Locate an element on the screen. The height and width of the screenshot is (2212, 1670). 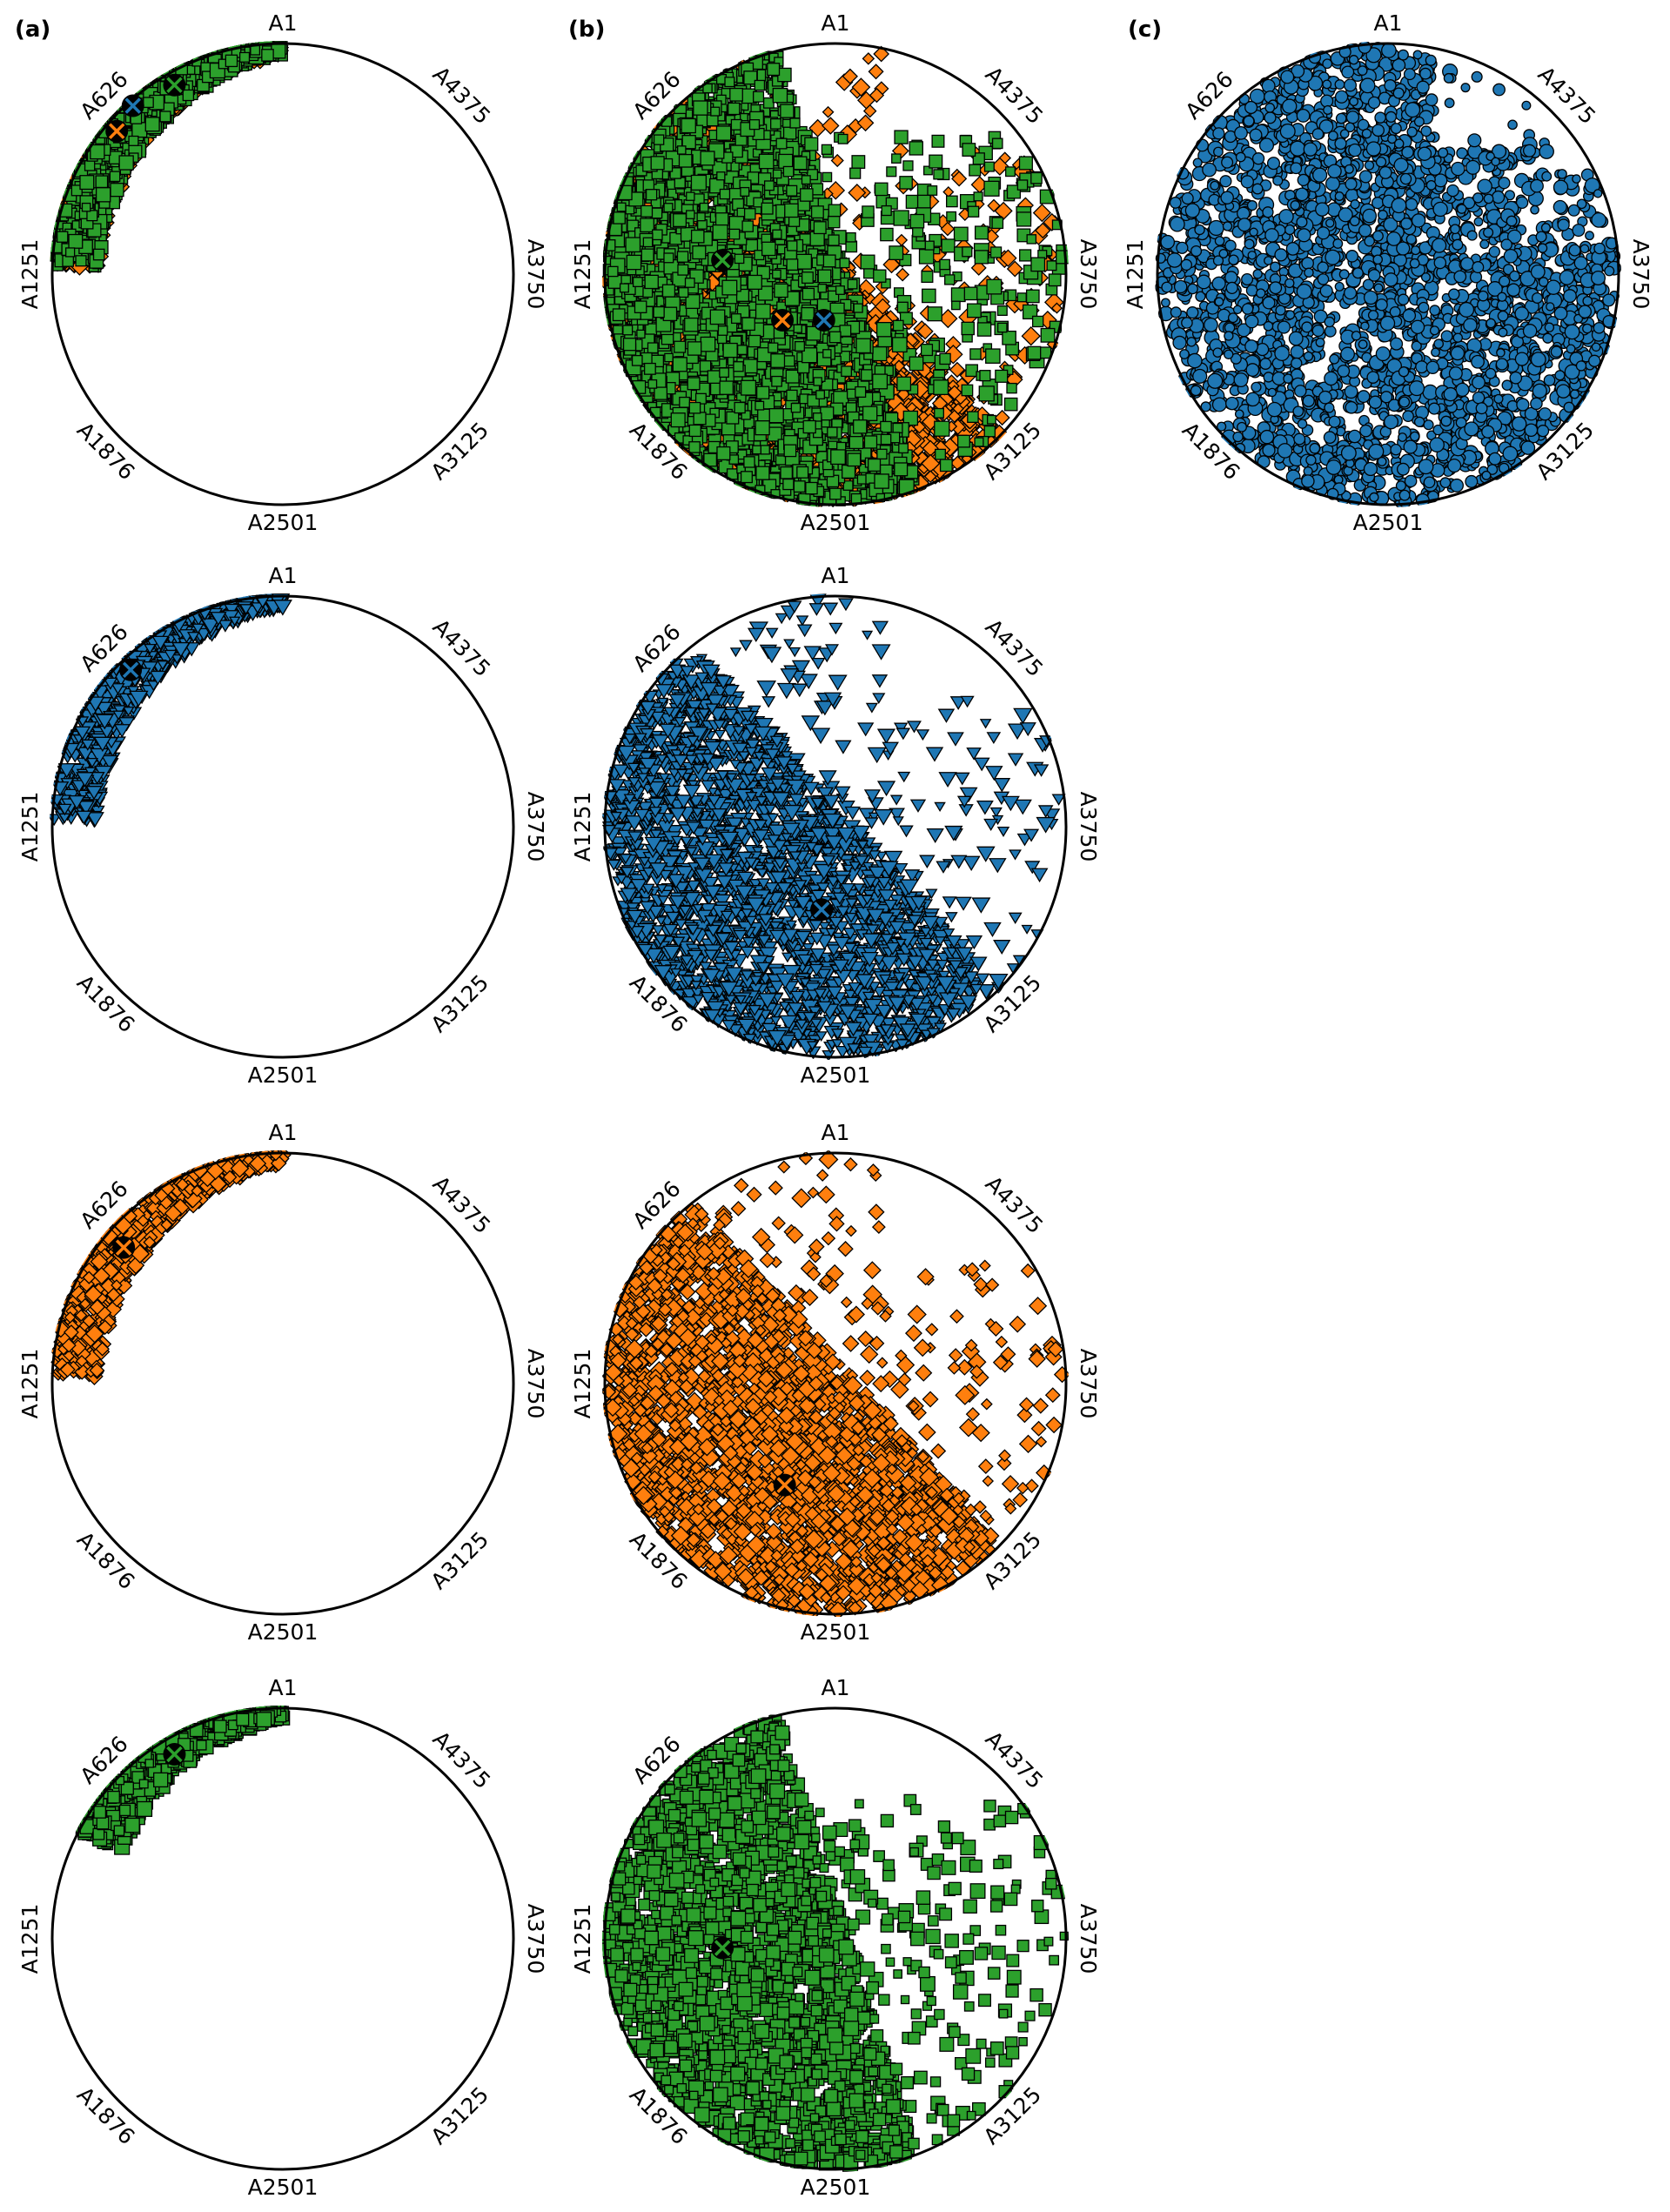
panel-label-a: (a) is located at coordinates (32, 30).